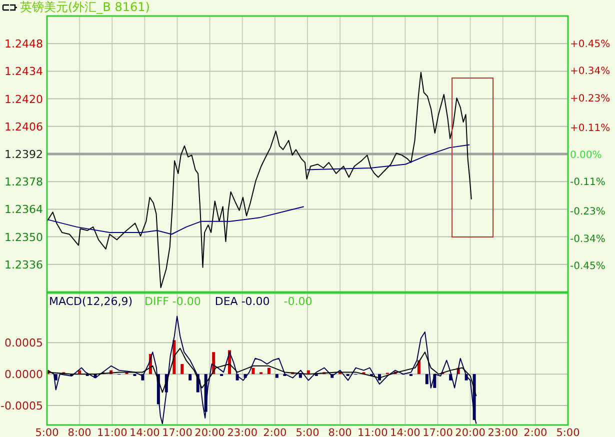 Image resolution: width=615 pixels, height=437 pixels. I want to click on y-tick-label: -0.0005, so click(21, 406).